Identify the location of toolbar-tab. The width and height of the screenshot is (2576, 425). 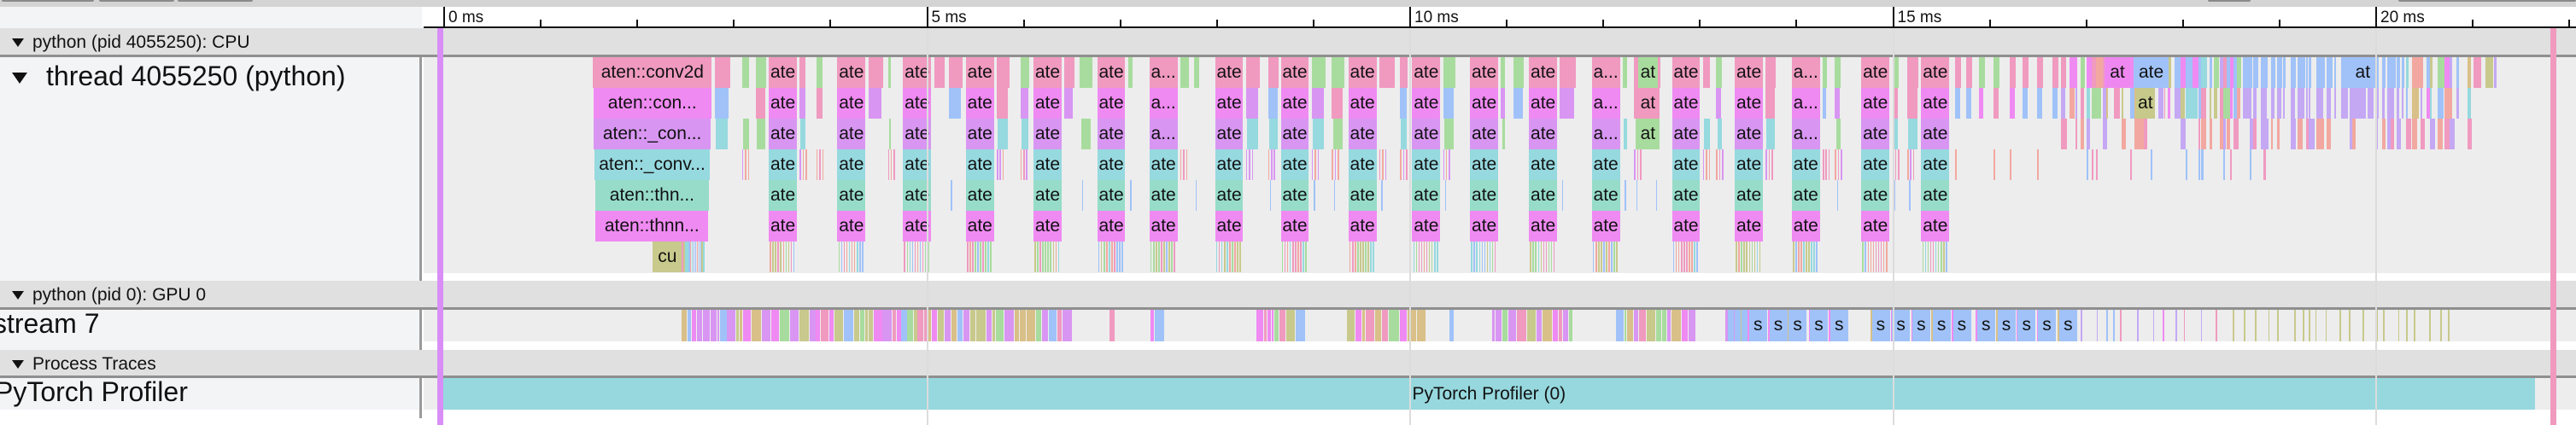
(136, 1).